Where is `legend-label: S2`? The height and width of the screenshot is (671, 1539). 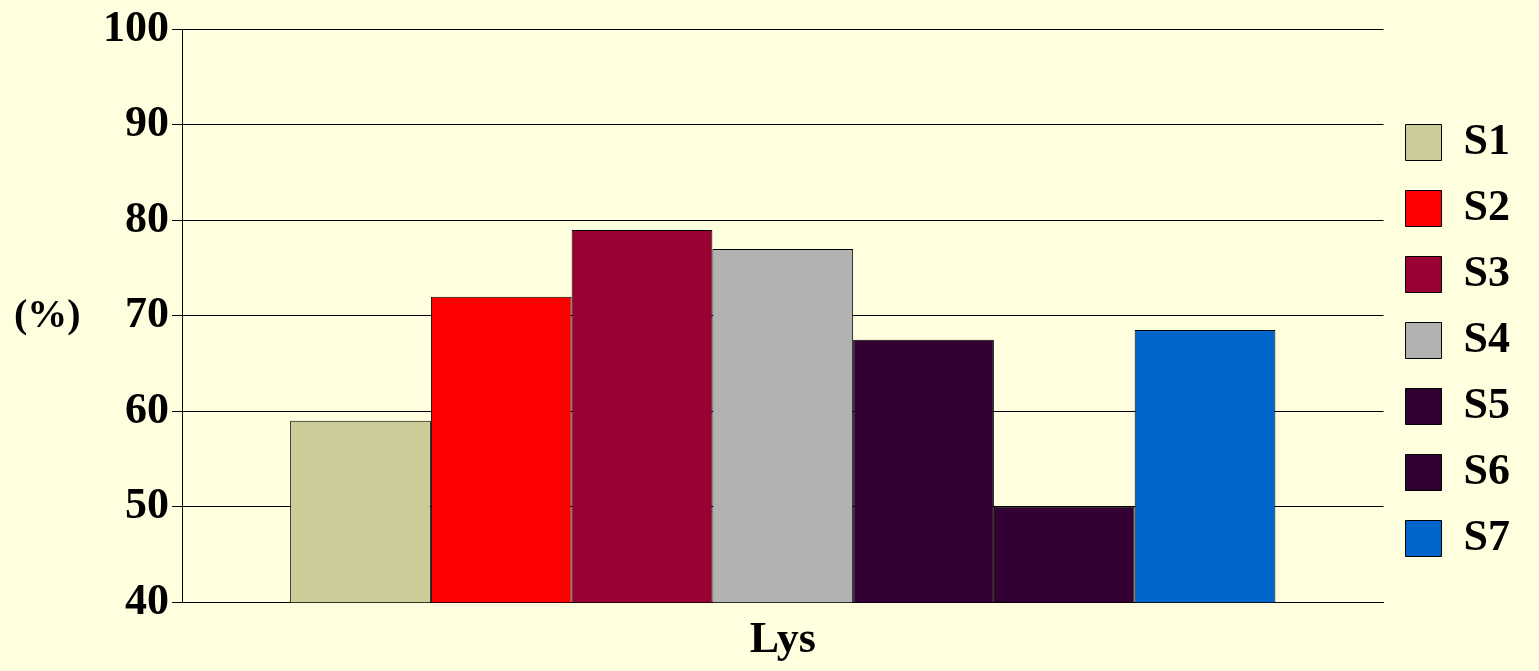 legend-label: S2 is located at coordinates (1487, 205).